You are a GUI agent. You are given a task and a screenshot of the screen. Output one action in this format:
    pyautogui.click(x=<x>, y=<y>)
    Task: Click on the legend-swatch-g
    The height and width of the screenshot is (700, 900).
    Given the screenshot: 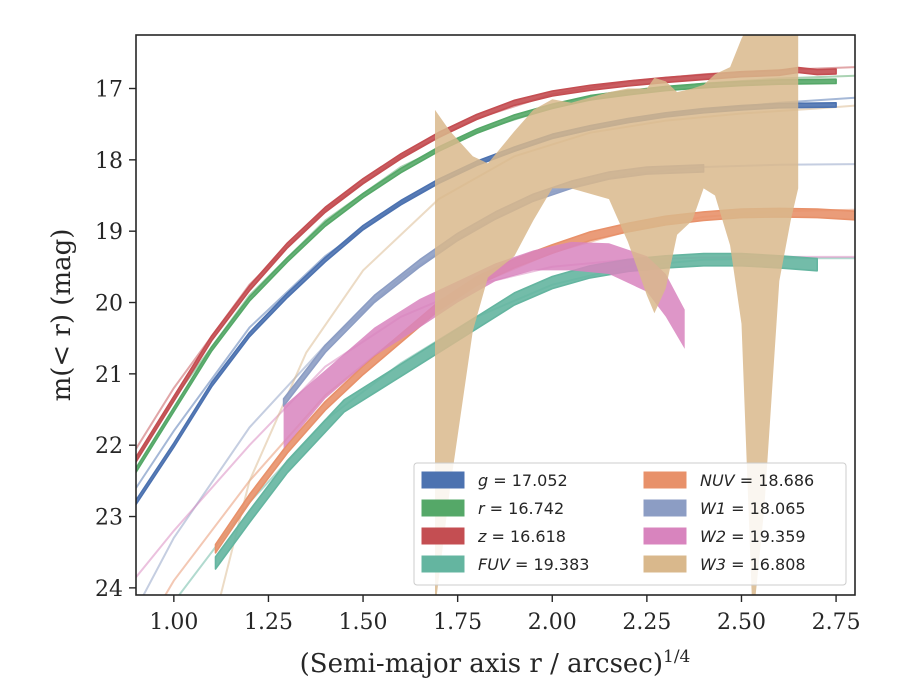 What is the action you would take?
    pyautogui.click(x=443, y=480)
    